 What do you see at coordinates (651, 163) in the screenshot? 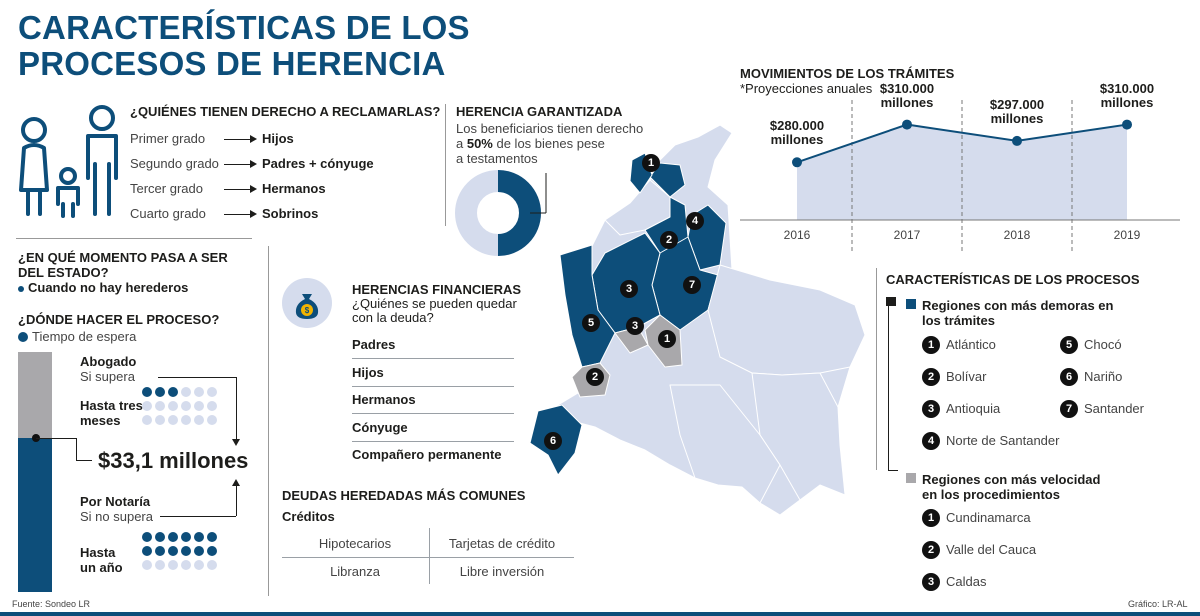
I see `map-badge: 1` at bounding box center [651, 163].